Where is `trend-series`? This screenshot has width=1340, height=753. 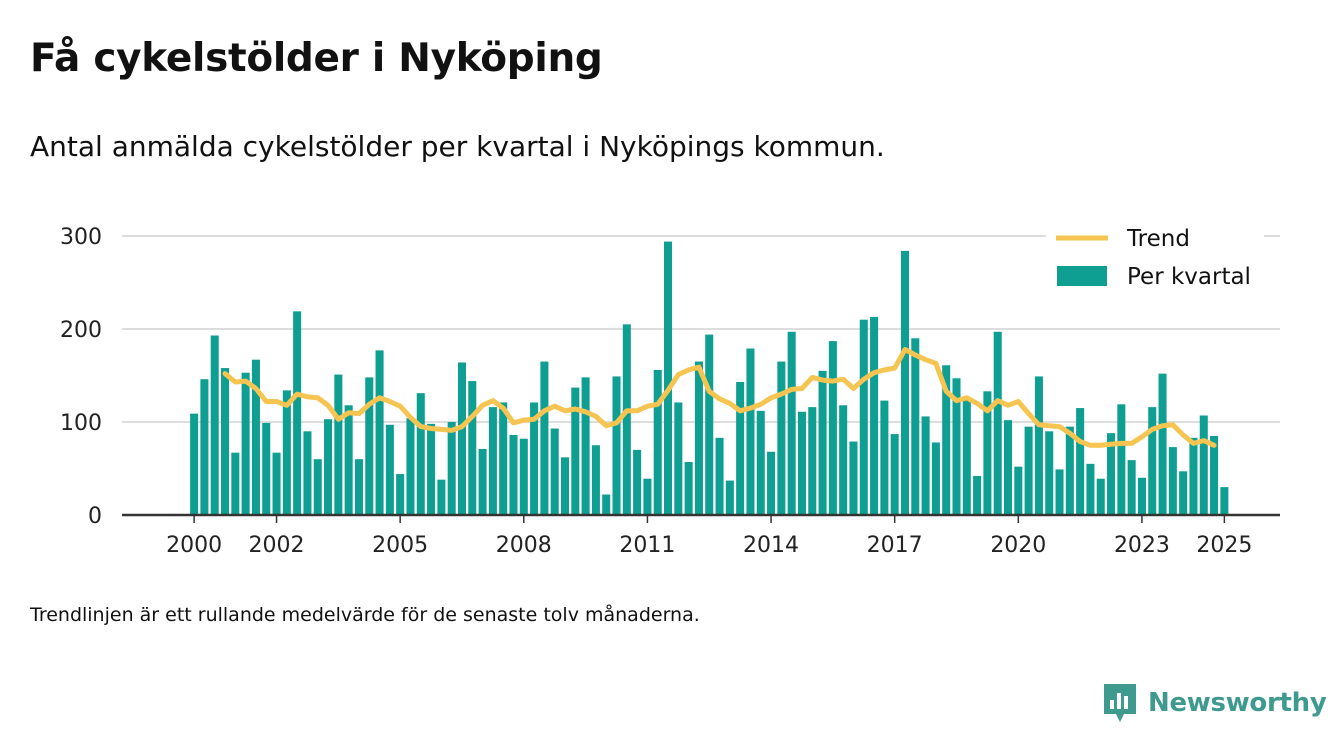 trend-series is located at coordinates (719, 397).